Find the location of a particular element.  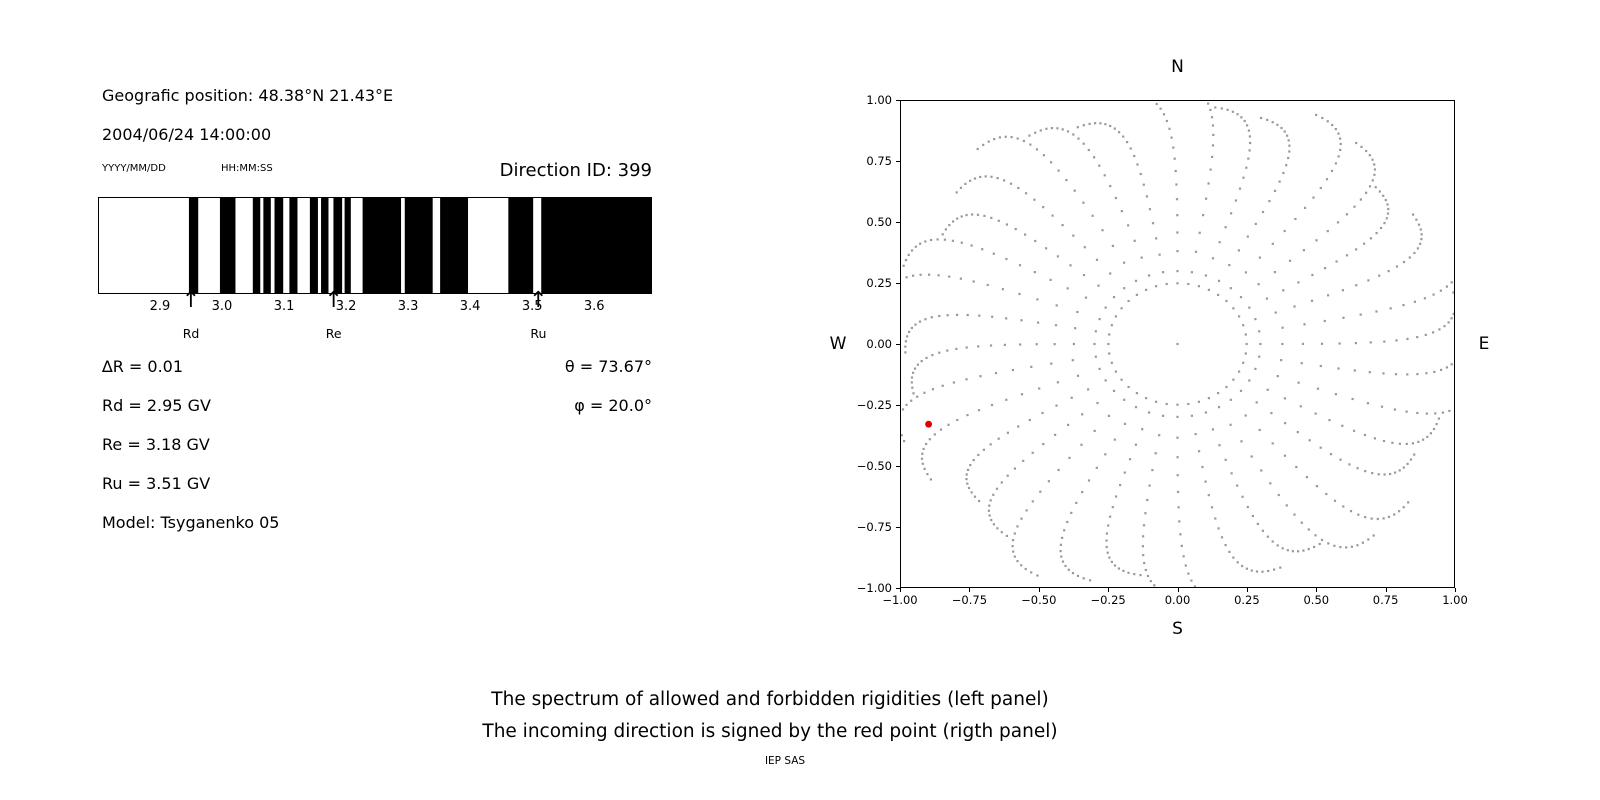

x-tick-label: 1.00 is located at coordinates (1455, 600).